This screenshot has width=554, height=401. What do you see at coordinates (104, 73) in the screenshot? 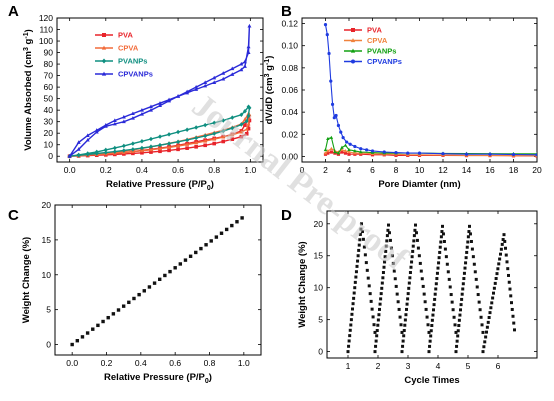
I see `legend-marker-cpvanps` at bounding box center [104, 73].